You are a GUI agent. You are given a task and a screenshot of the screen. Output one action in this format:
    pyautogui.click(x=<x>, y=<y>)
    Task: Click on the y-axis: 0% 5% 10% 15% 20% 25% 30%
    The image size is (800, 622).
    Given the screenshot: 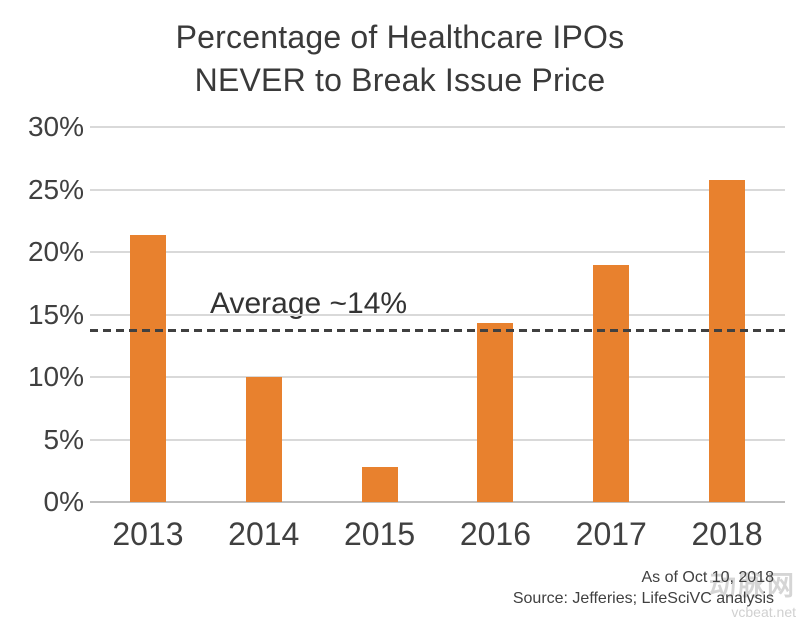 What is the action you would take?
    pyautogui.click(x=42, y=314)
    